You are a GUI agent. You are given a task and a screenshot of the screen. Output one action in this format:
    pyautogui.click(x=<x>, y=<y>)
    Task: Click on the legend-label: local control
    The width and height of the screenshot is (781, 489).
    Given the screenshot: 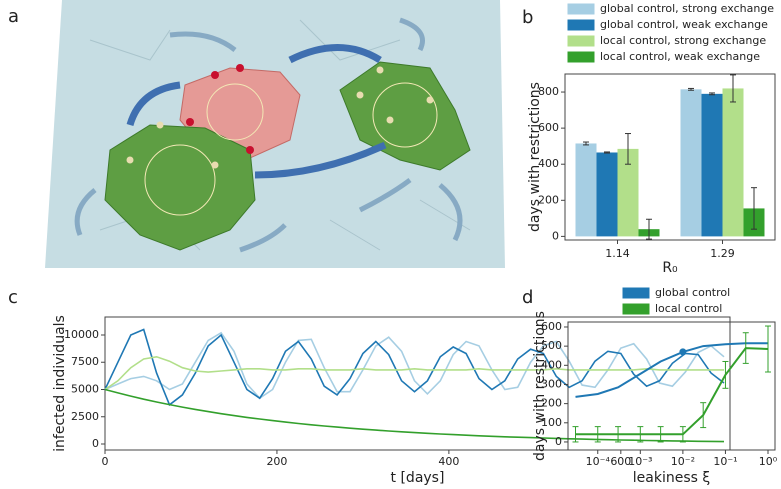 What is the action you would take?
    pyautogui.click(x=688, y=308)
    